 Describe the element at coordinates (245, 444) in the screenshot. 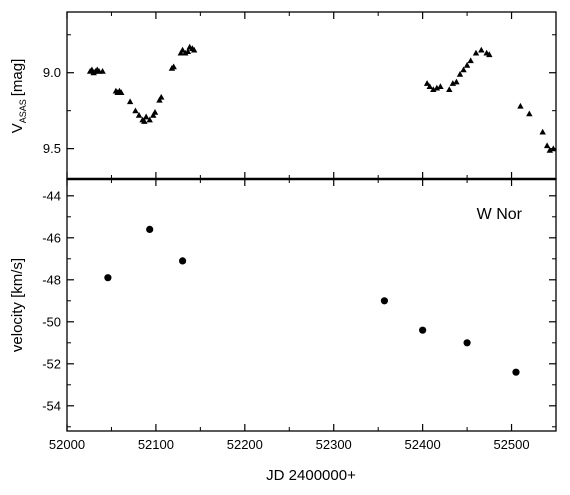

I see `x-tick-label: 52200` at that location.